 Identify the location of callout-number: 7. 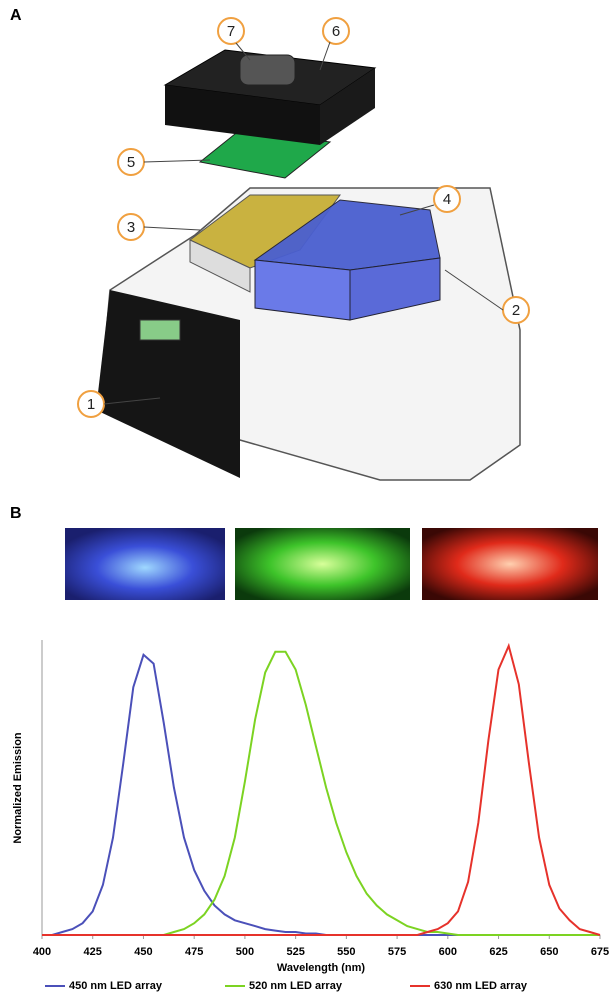
(231, 31).